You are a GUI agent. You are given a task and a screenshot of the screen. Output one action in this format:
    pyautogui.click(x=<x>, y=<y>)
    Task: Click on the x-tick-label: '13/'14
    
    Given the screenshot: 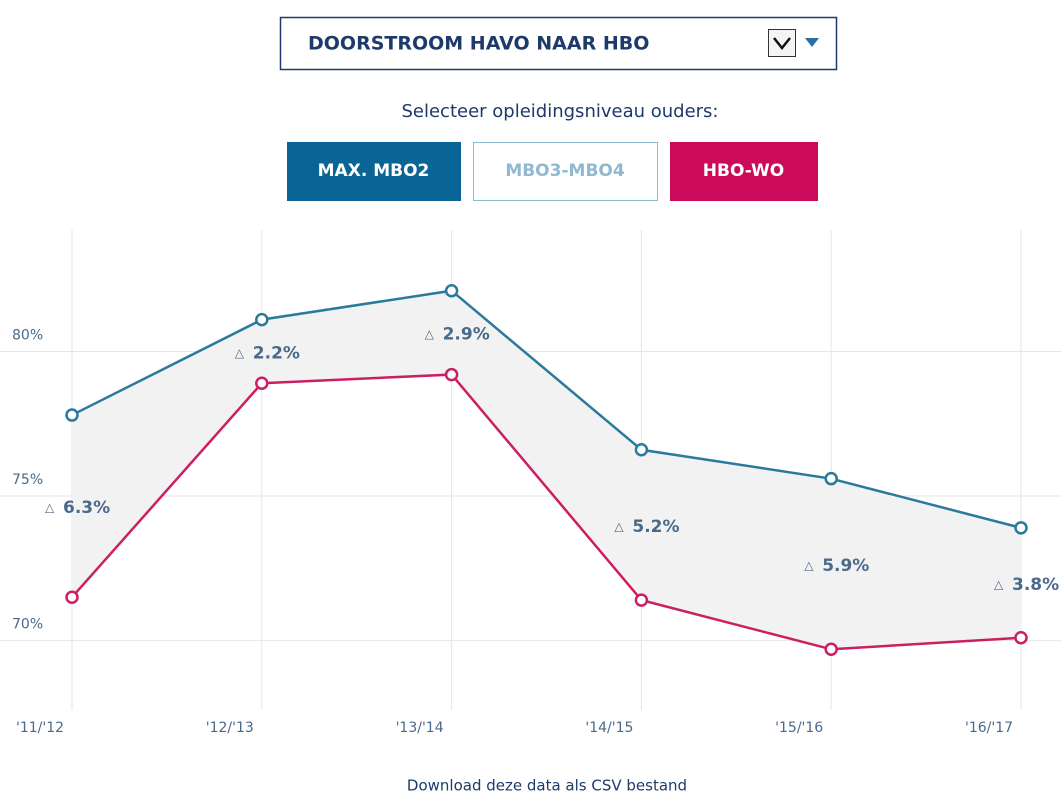 What is the action you would take?
    pyautogui.click(x=420, y=728)
    